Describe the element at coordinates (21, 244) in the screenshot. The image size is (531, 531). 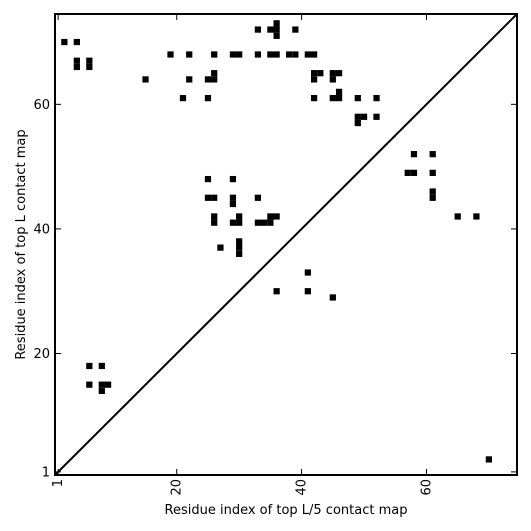
I see `y-axis-label: Residue index of top L contact map` at that location.